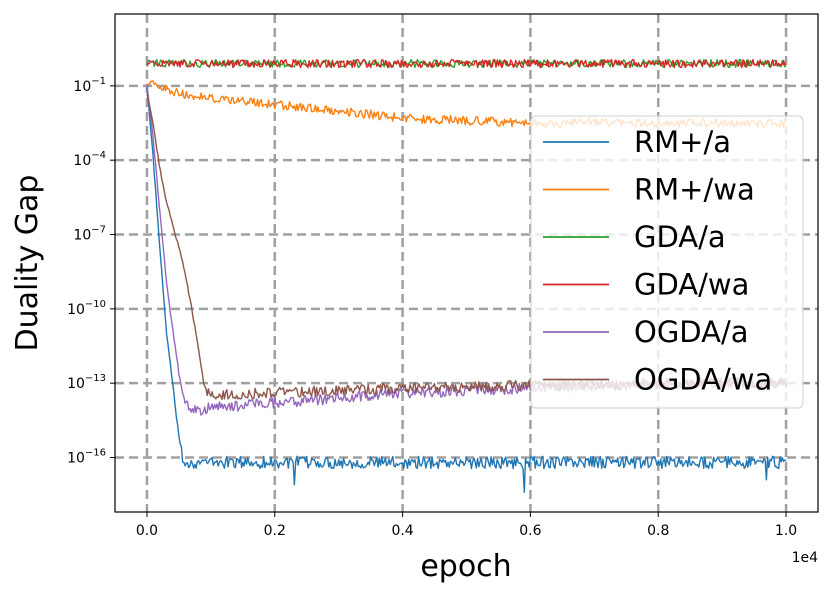  What do you see at coordinates (147, 531) in the screenshot?
I see `x-tick-label: 0.0` at bounding box center [147, 531].